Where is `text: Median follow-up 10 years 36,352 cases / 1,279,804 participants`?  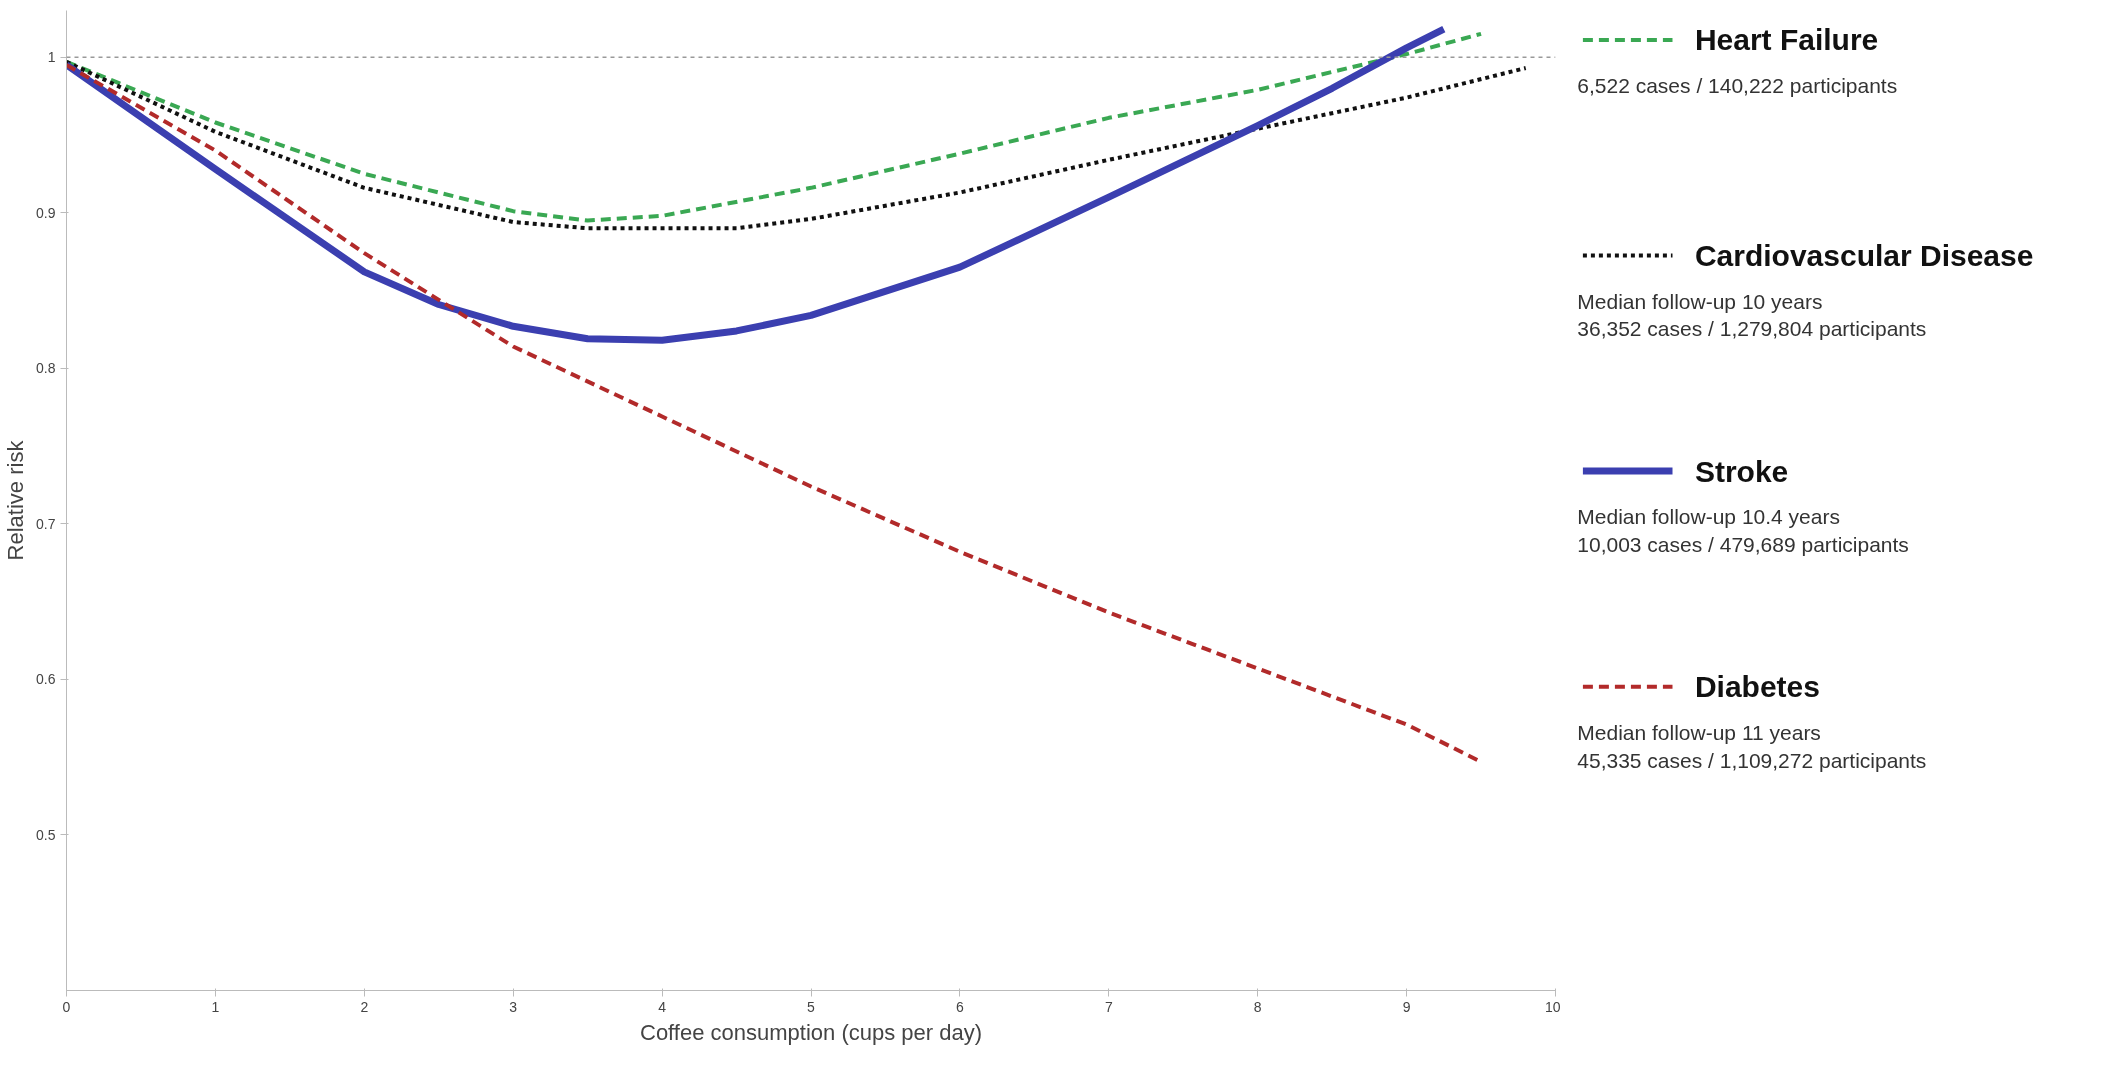 text: Median follow-up 10 years 36,352 cases / 1,279,804 participants is located at coordinates (1752, 315).